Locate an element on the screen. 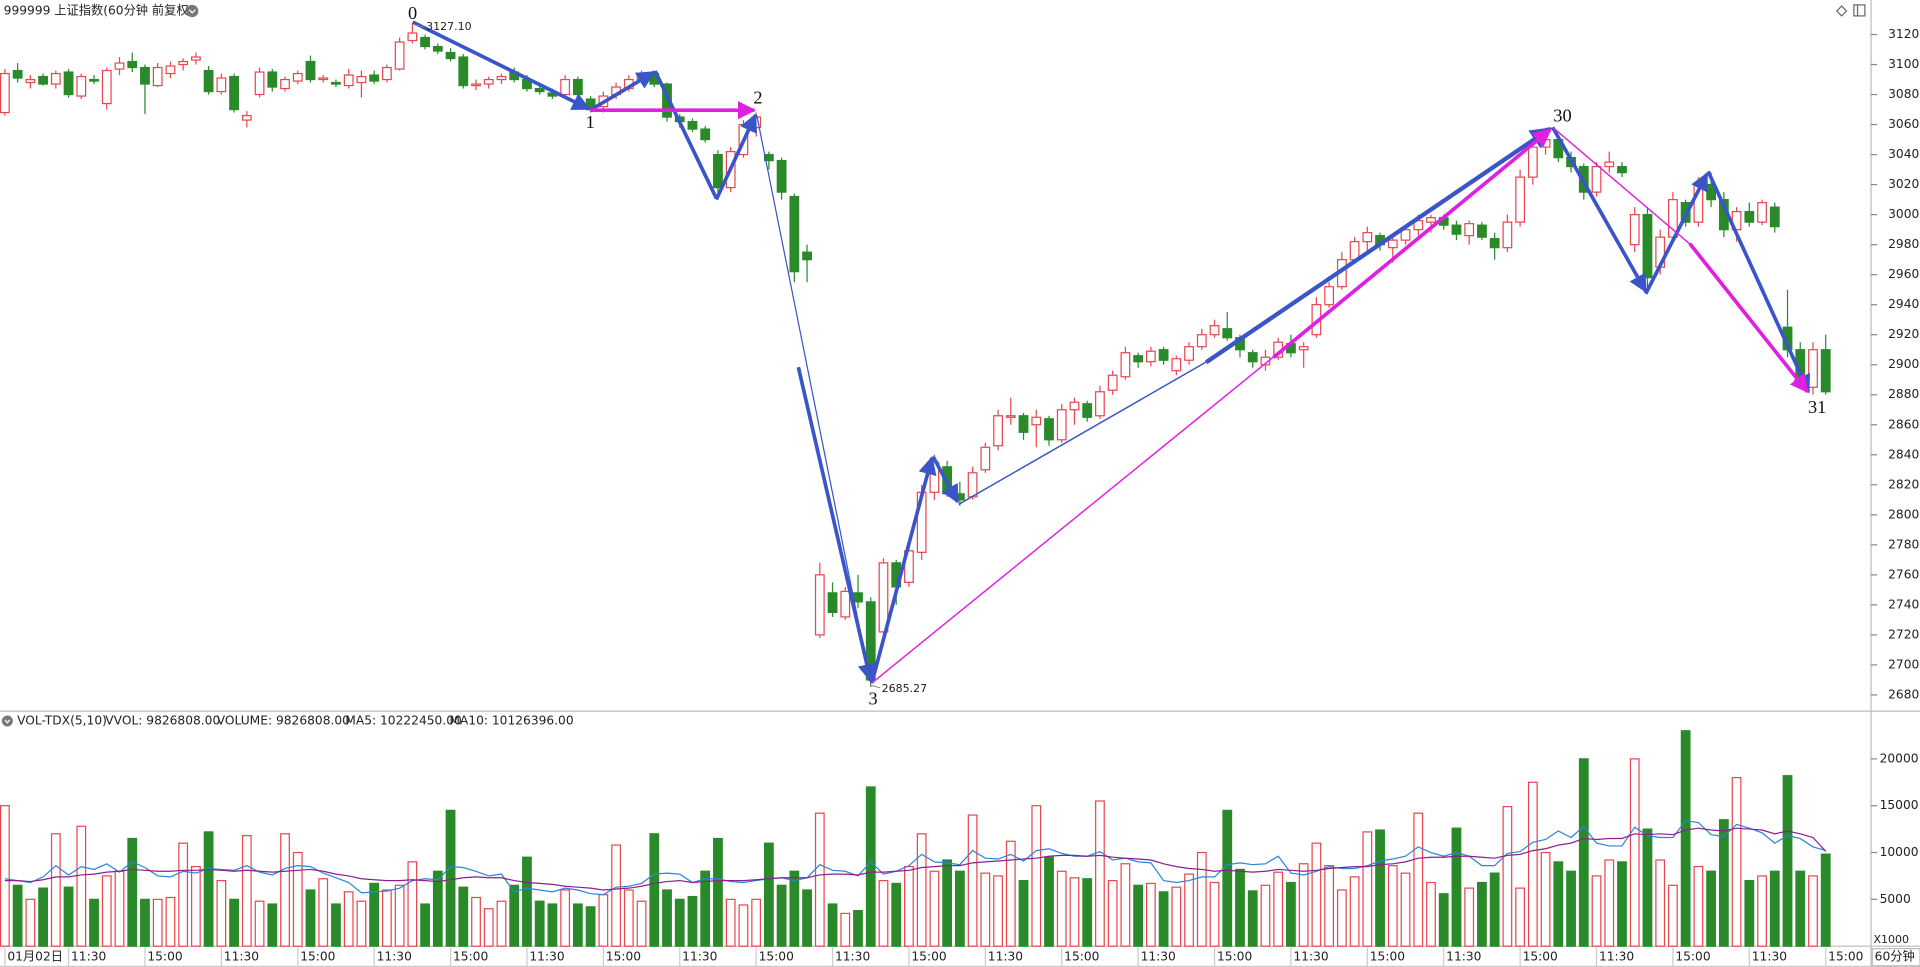 The width and height of the screenshot is (1920, 967). y-tick-label: 3100 is located at coordinates (1903, 64).